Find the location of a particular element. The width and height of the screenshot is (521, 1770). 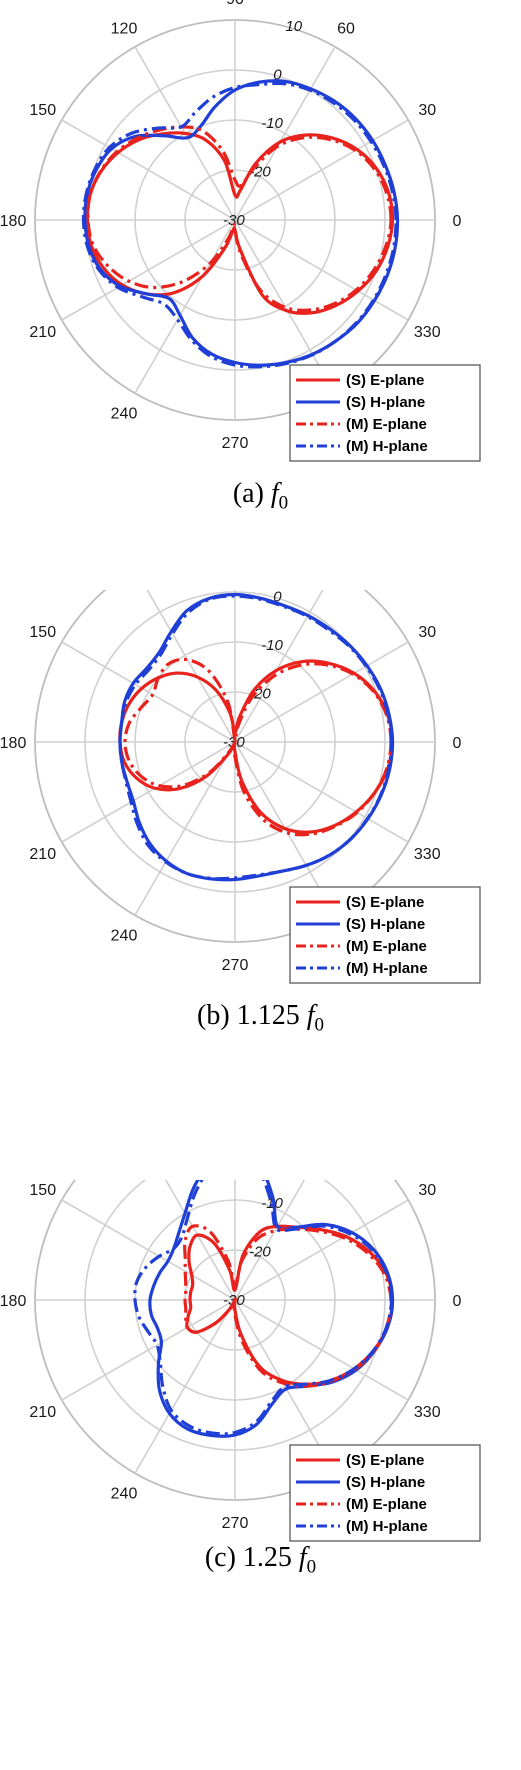

radial-tick-label: -20 is located at coordinates (260, 1251).